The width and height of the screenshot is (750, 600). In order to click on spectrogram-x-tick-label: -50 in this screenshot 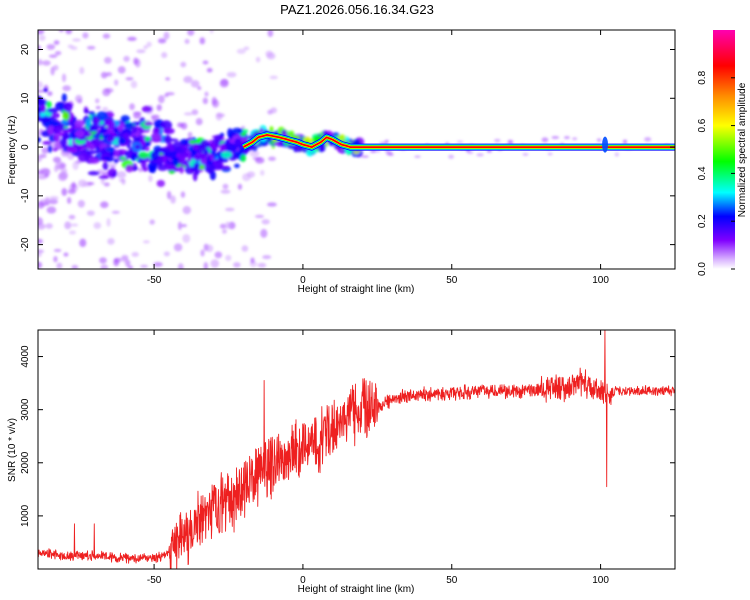, I will do `click(154, 280)`.